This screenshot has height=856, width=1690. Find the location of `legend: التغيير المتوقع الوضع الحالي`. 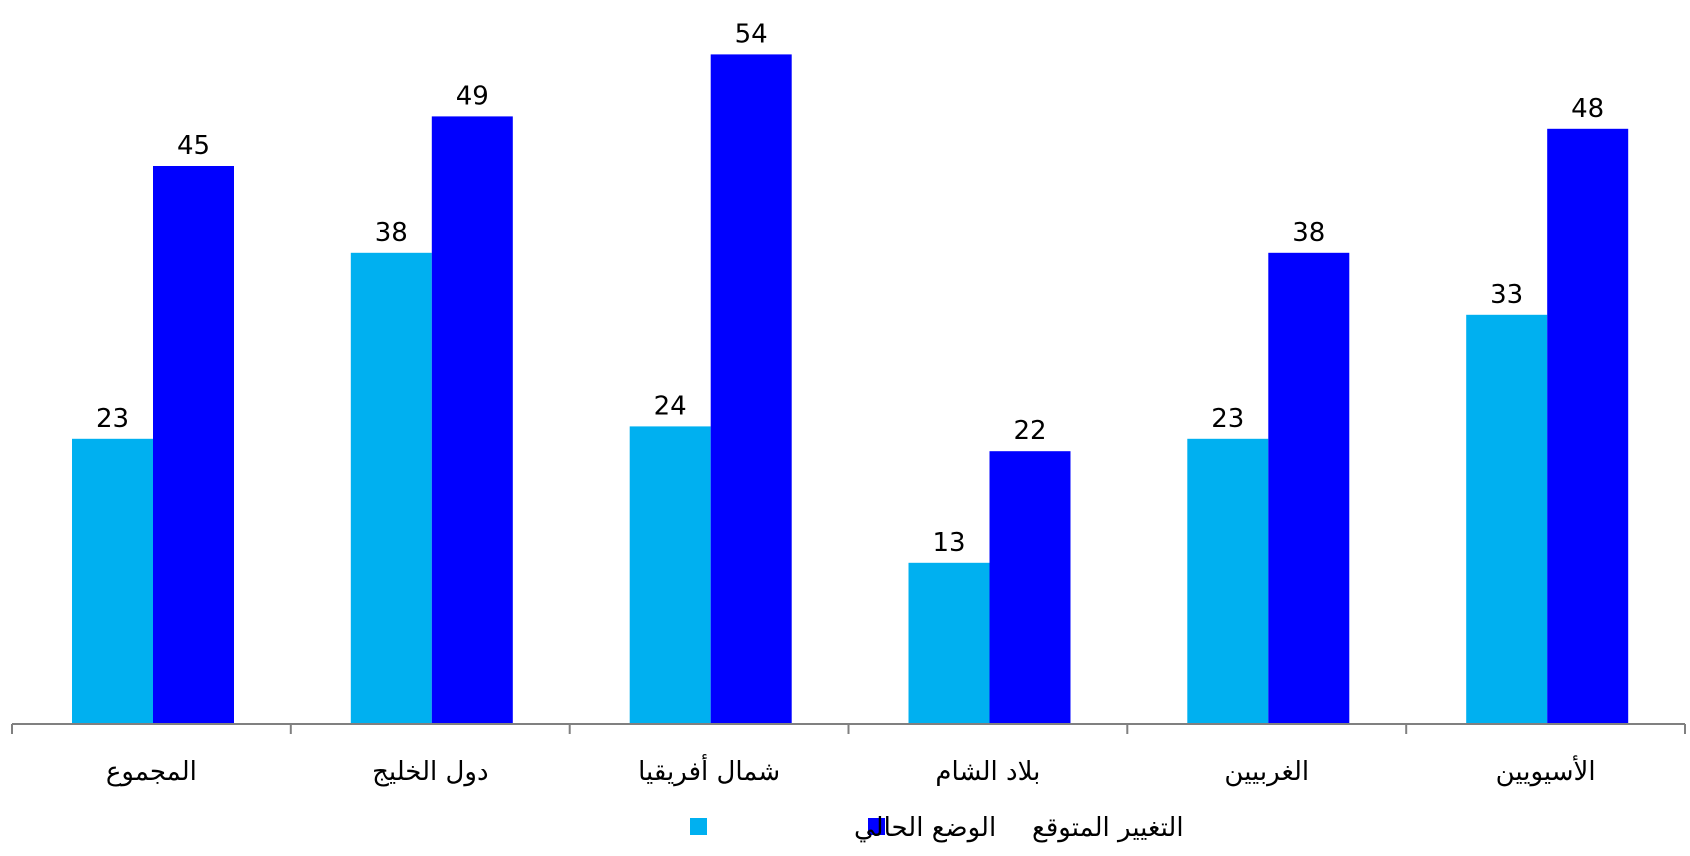

legend: التغيير المتوقع الوضع الحالي is located at coordinates (937, 828).